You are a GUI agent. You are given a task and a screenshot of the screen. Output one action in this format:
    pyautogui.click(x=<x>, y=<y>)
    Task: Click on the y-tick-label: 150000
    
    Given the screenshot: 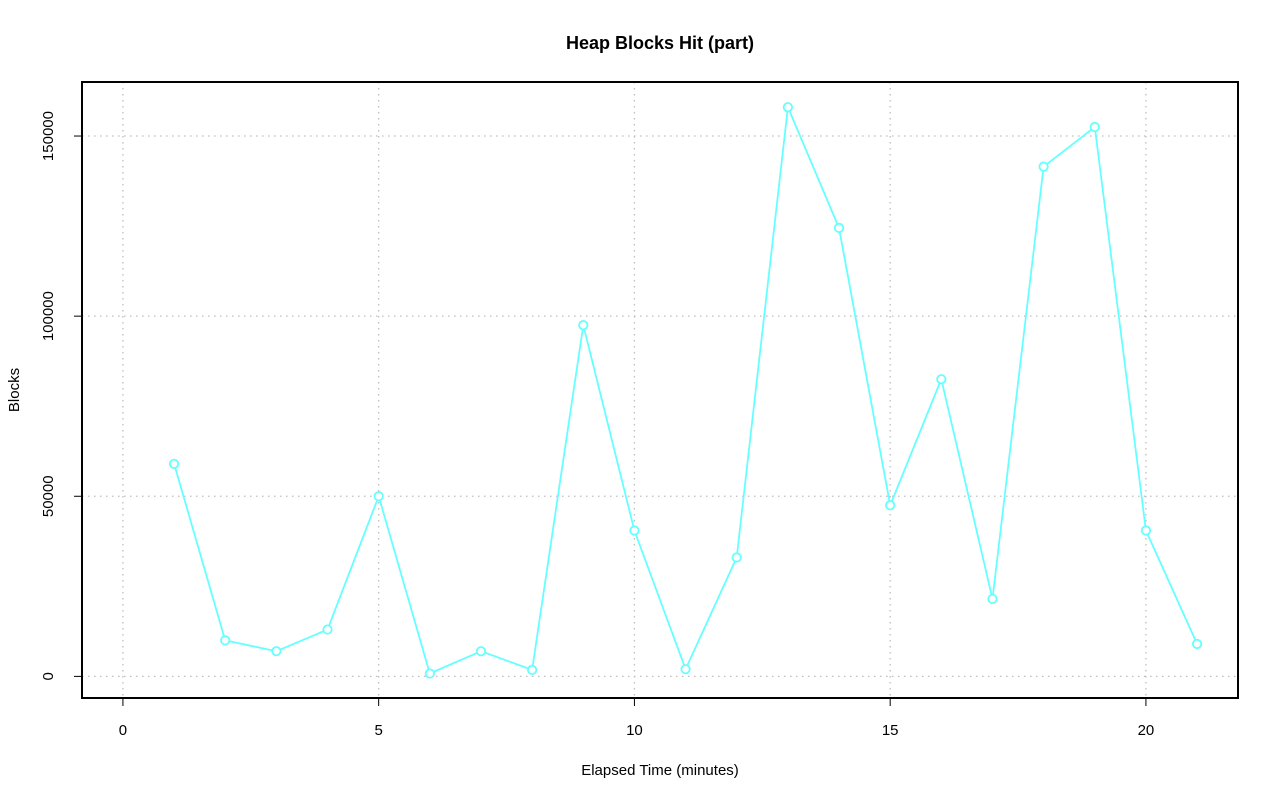 What is the action you would take?
    pyautogui.click(x=48, y=136)
    